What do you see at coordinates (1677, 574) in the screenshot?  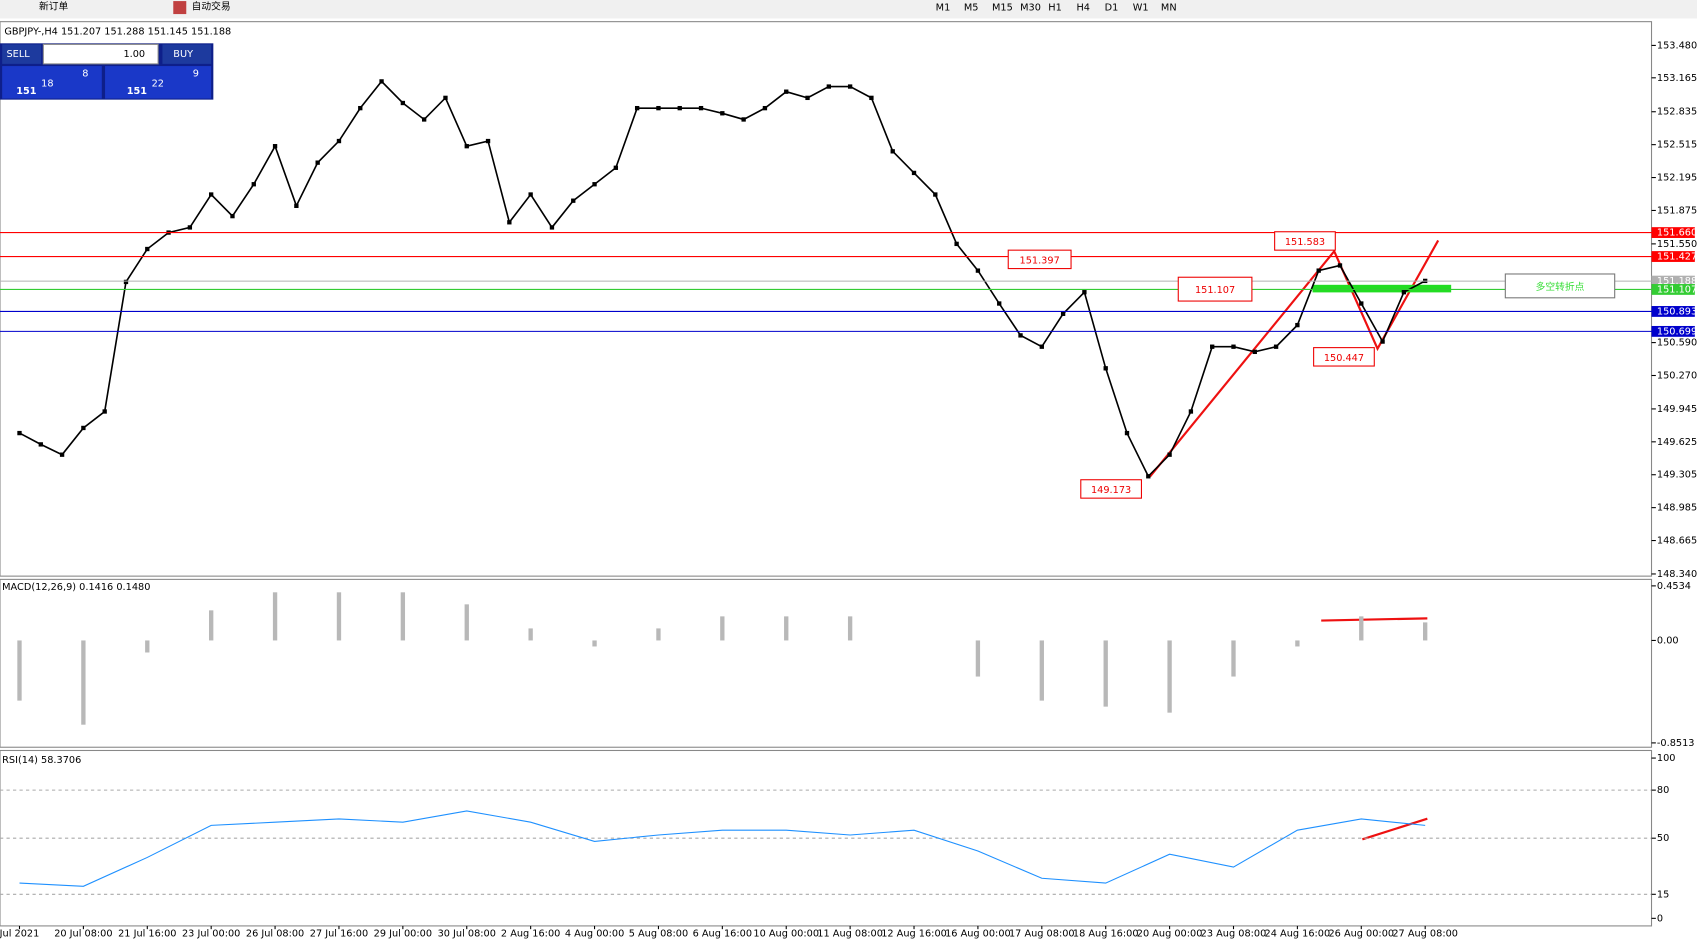 I see `y-tick-label: 148.340` at bounding box center [1677, 574].